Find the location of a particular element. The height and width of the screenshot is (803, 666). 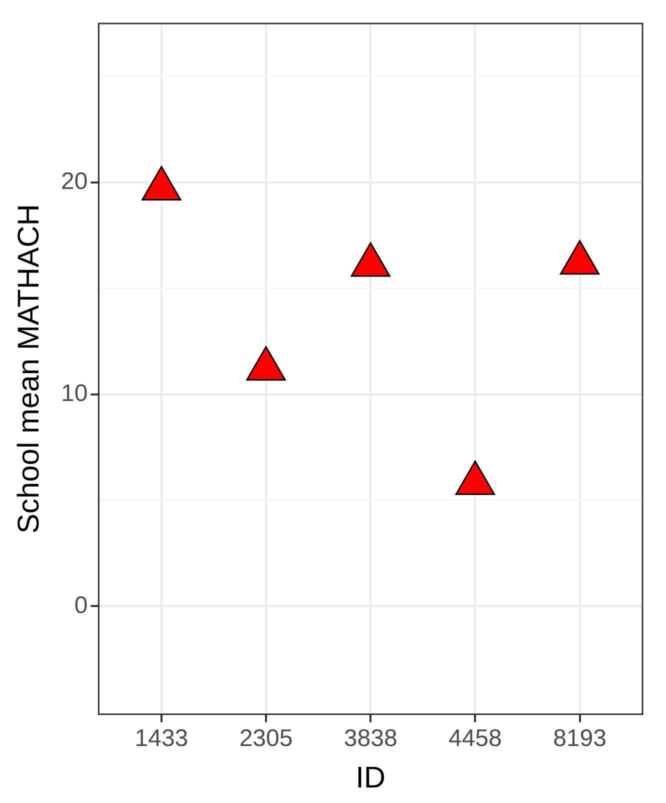

x-tick-label: 4458 is located at coordinates (475, 738).